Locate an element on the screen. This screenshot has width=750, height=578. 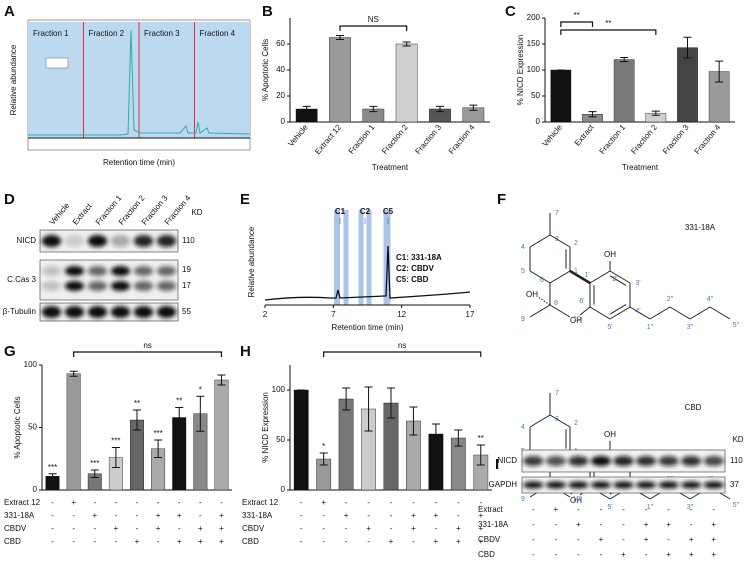
significance: *** is located at coordinates (94, 463).